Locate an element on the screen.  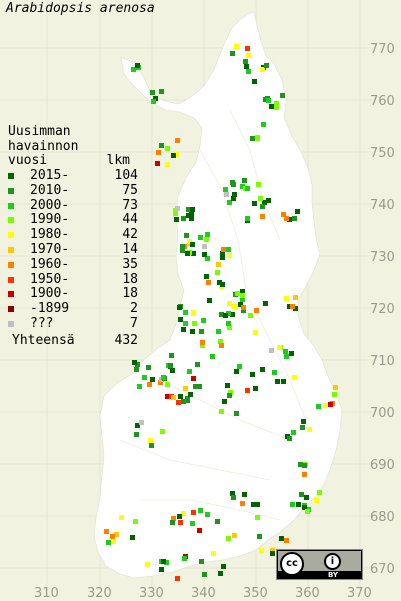
attribution-person-icon: i is located at coordinates (332, 561).